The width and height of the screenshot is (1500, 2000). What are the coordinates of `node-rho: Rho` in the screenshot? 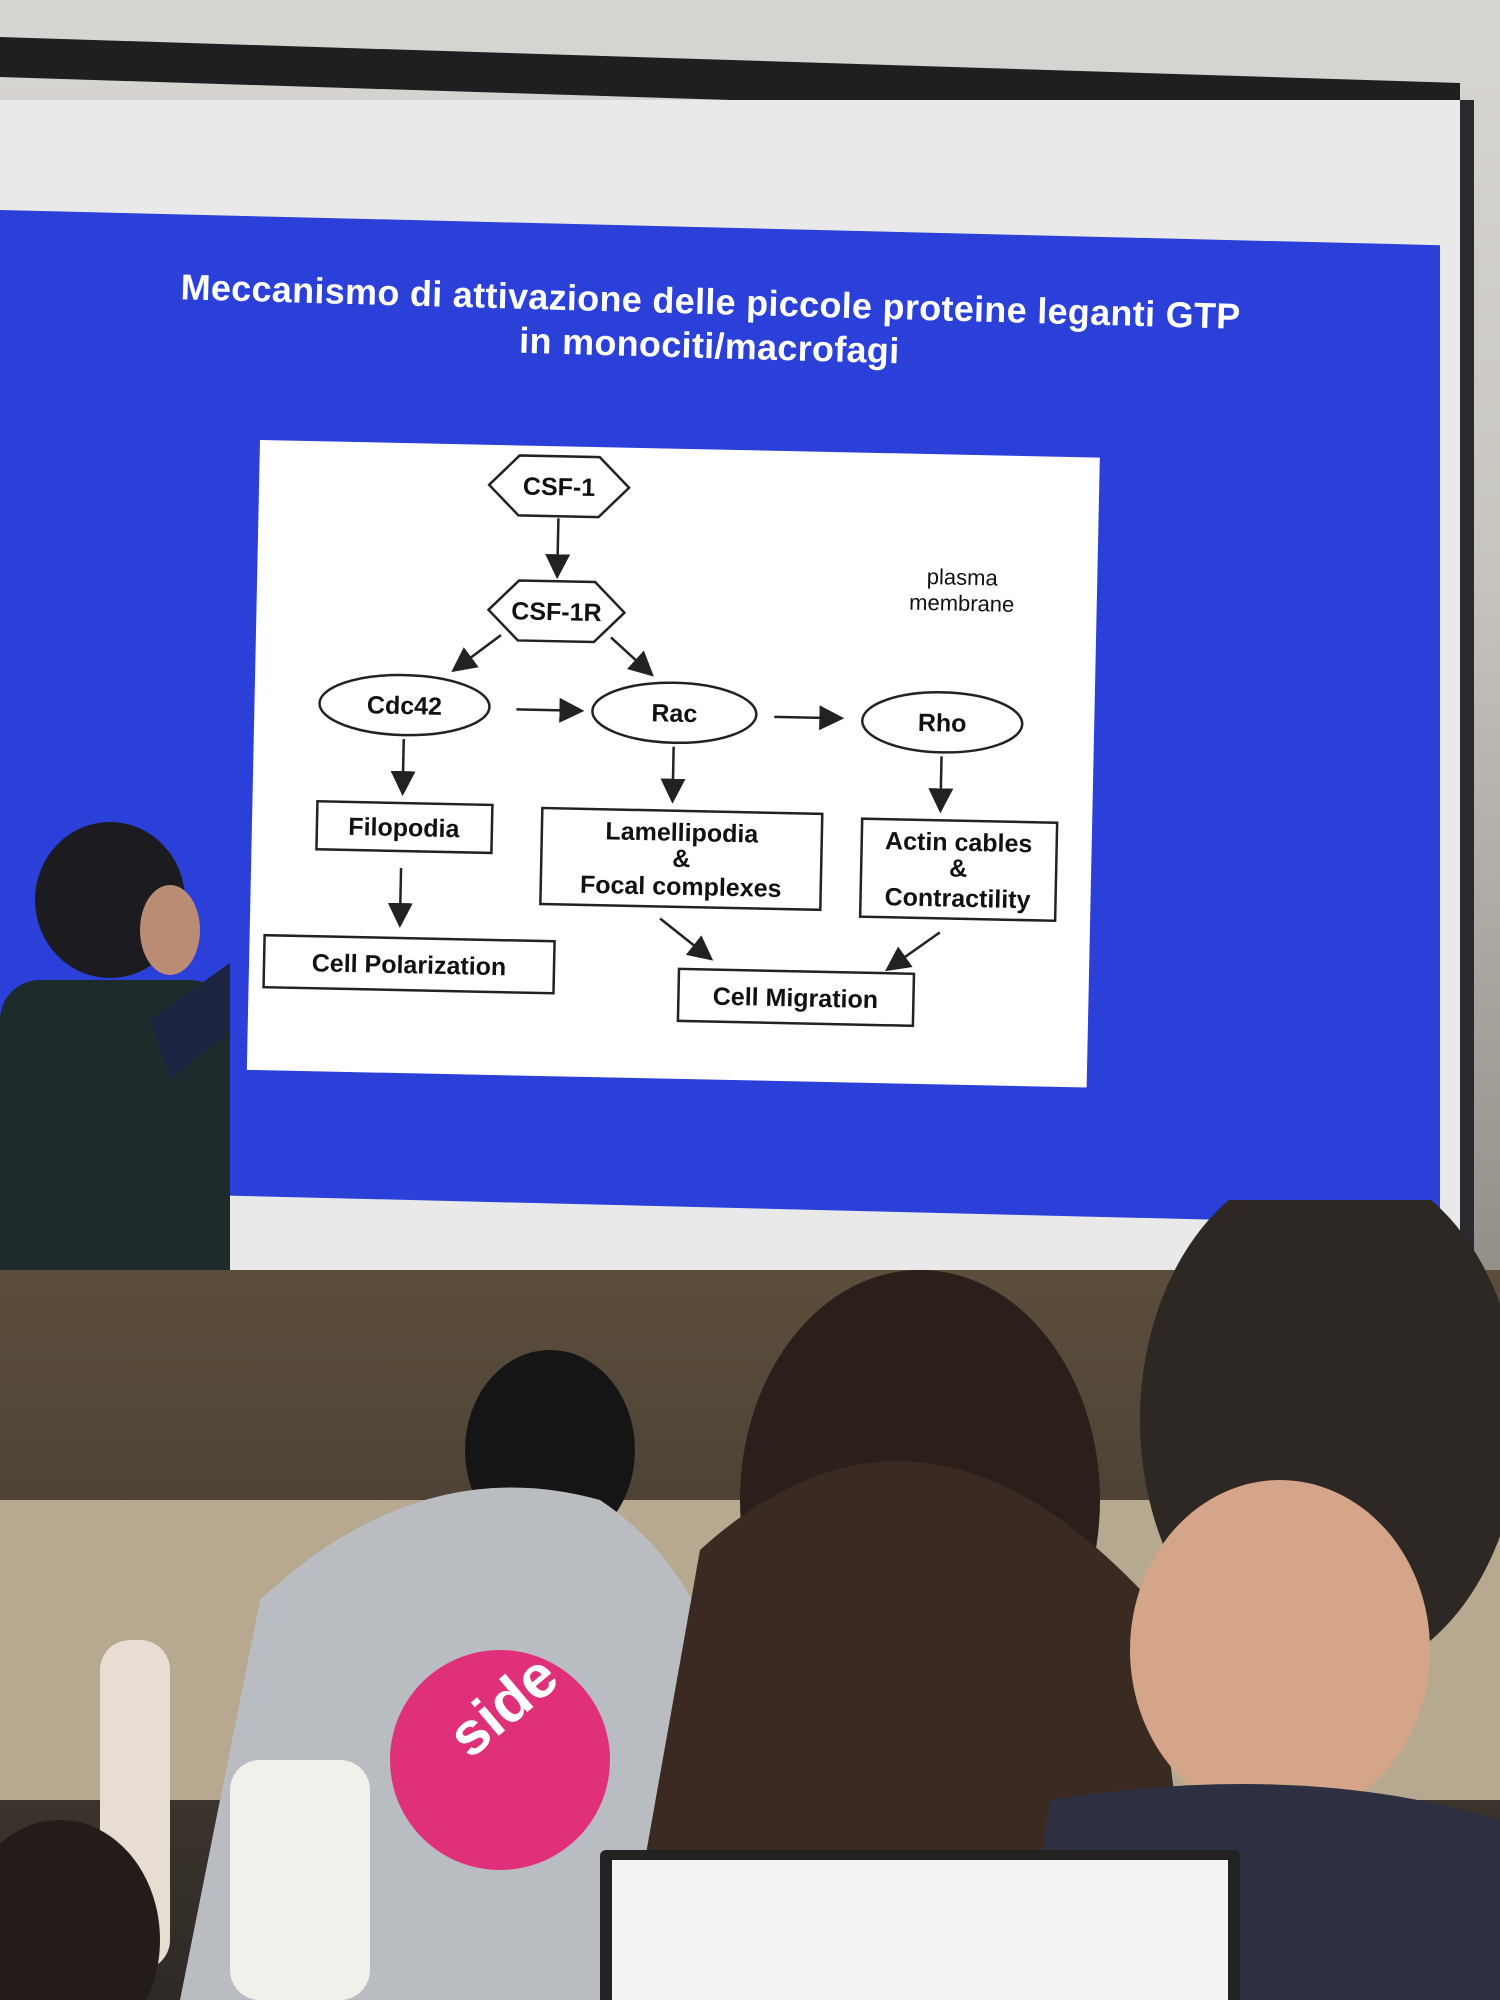 It's located at (942, 722).